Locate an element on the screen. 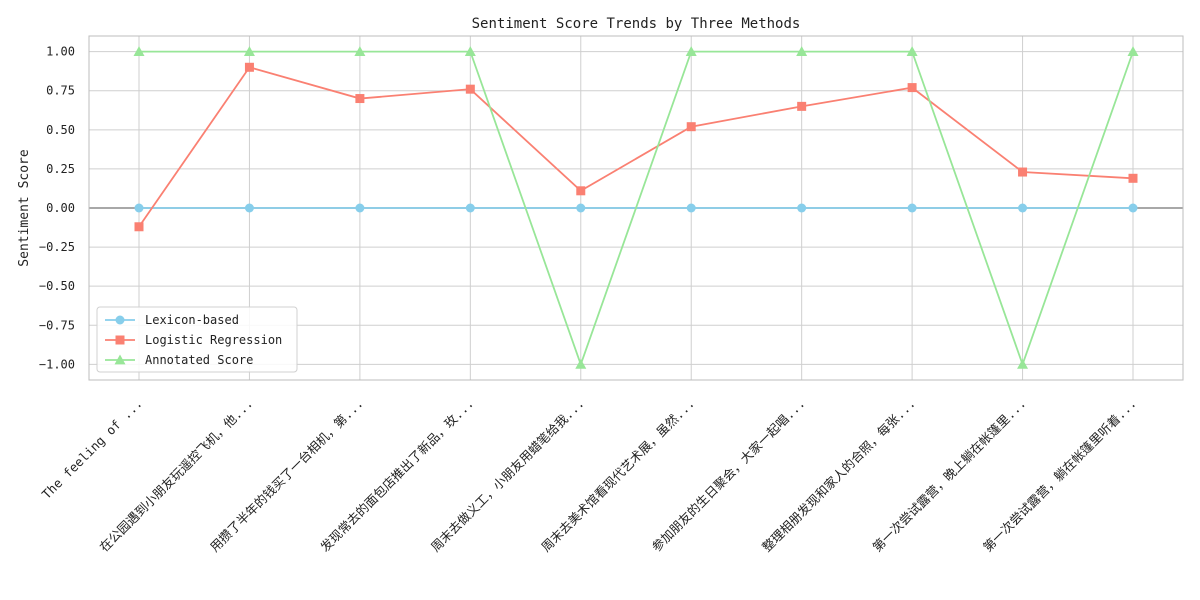 The height and width of the screenshot is (600, 1200). y-axis-label: Sentiment Score is located at coordinates (24, 208).